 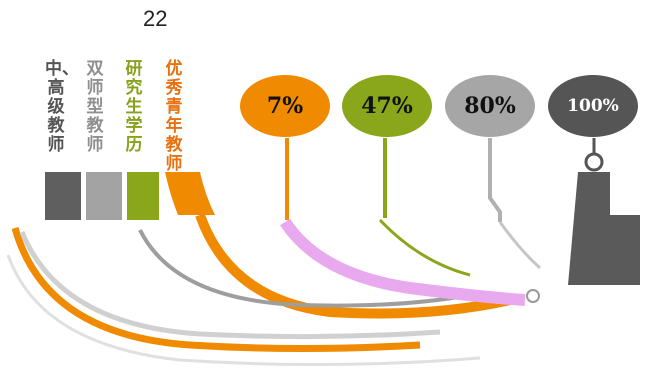 What do you see at coordinates (104, 196) in the screenshot?
I see `stem-dual` at bounding box center [104, 196].